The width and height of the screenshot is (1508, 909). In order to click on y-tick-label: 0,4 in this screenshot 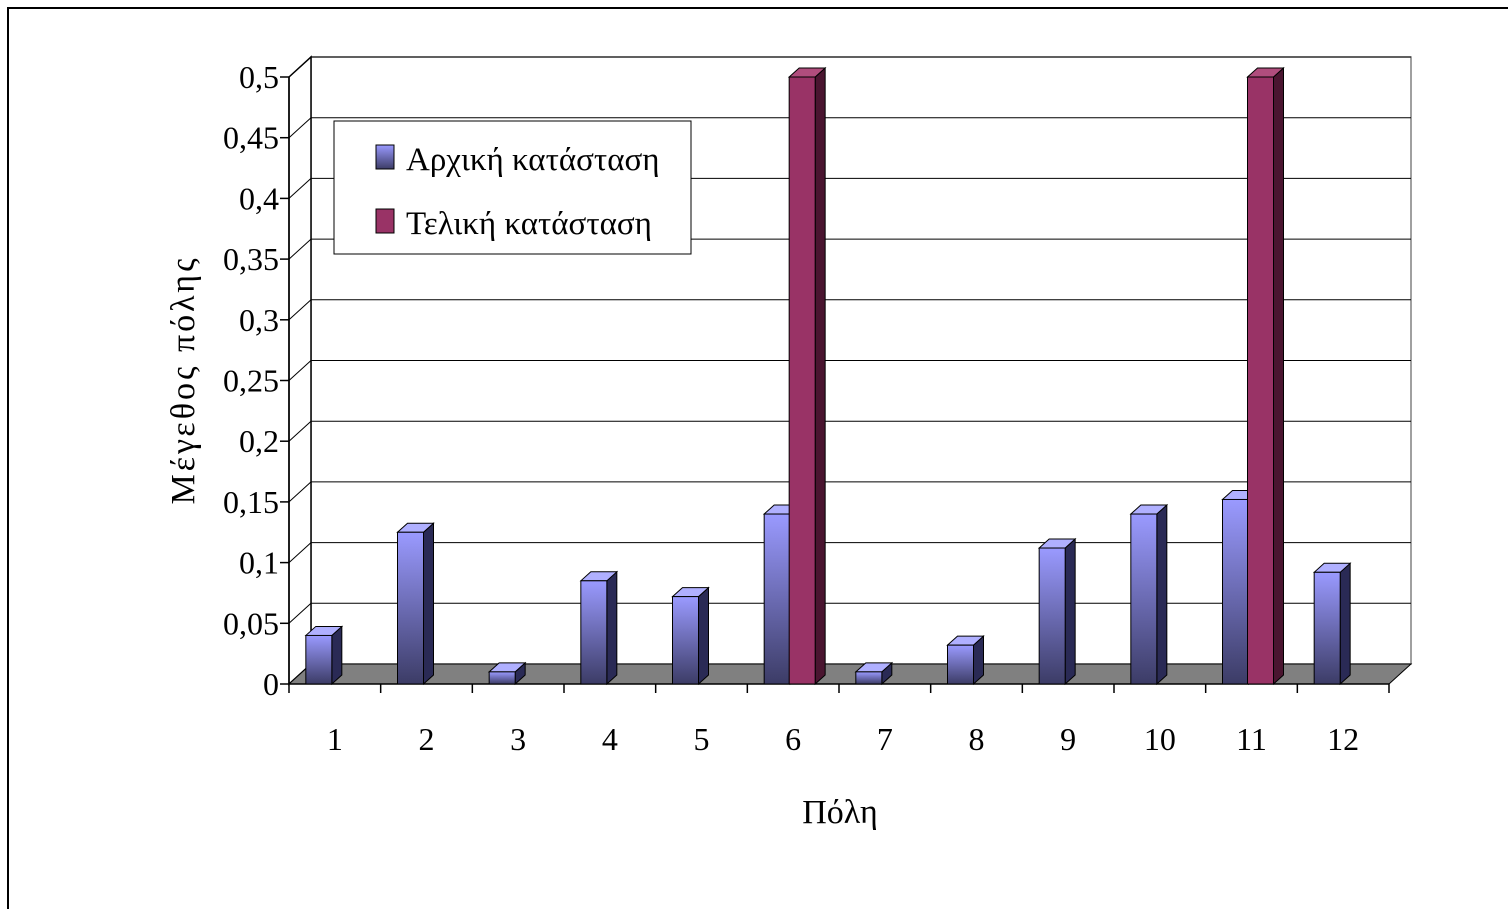, I will do `click(259, 198)`.